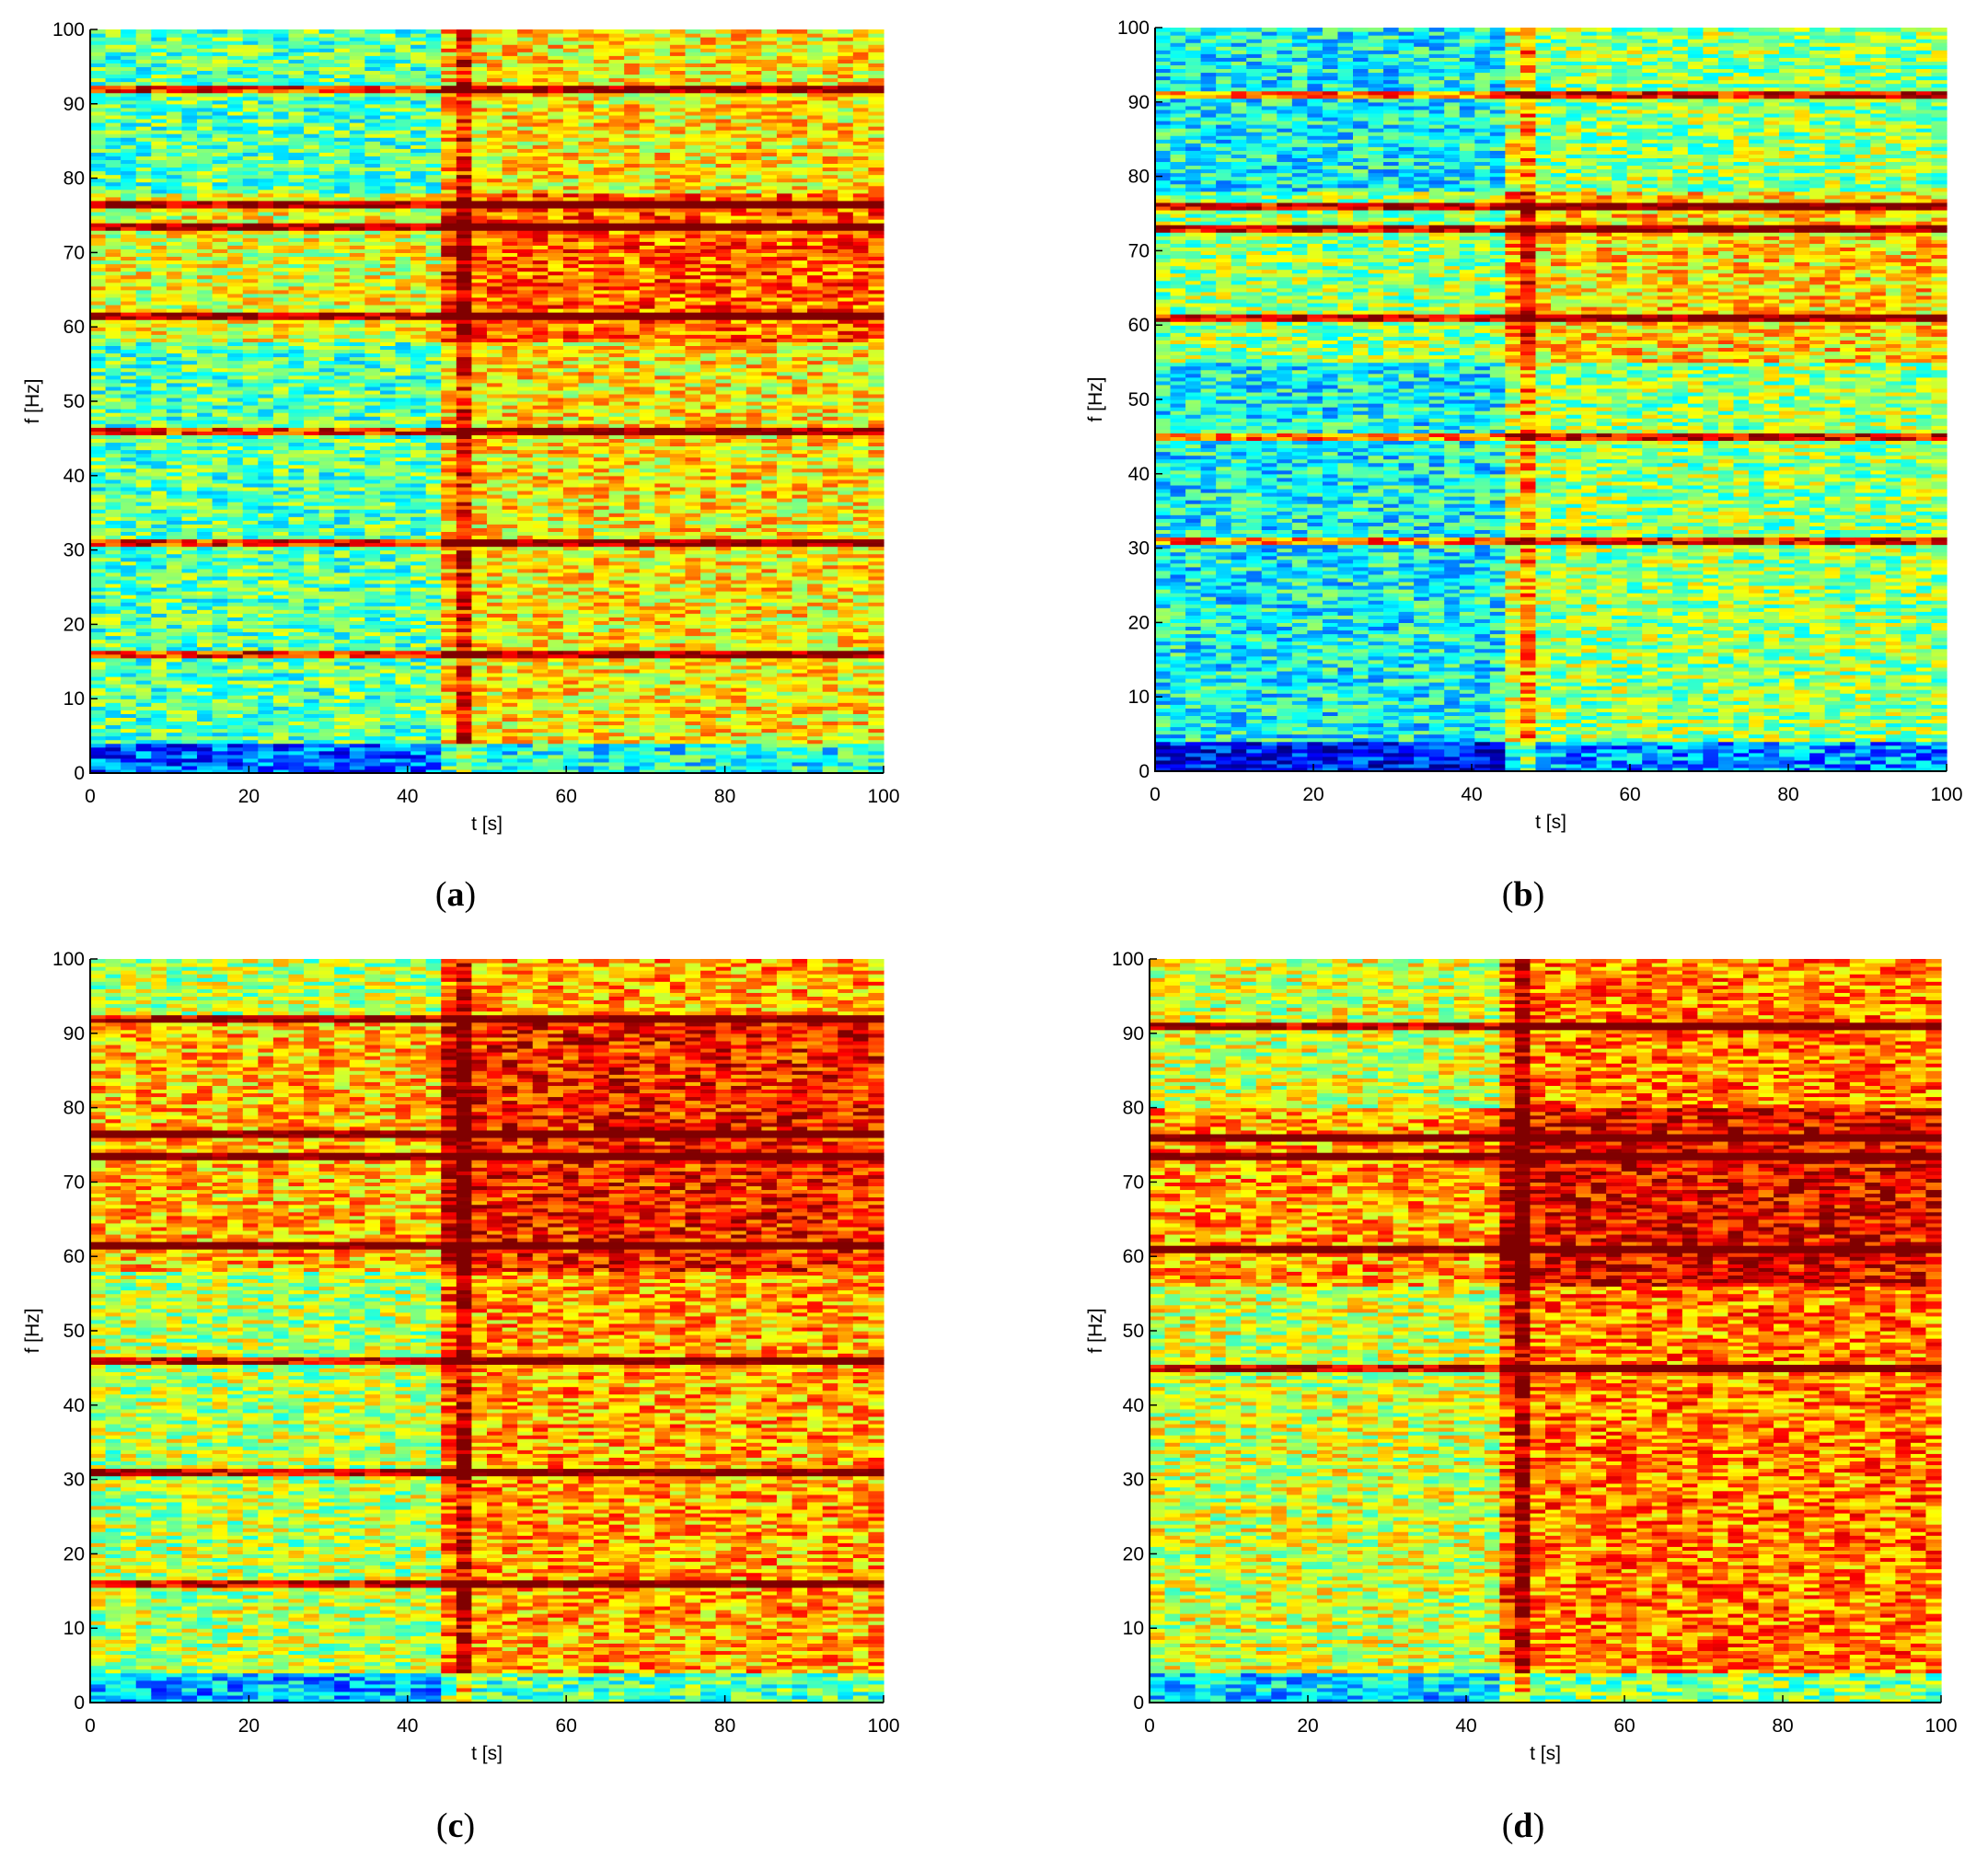  I want to click on caption-a-letter: a, so click(456, 895).